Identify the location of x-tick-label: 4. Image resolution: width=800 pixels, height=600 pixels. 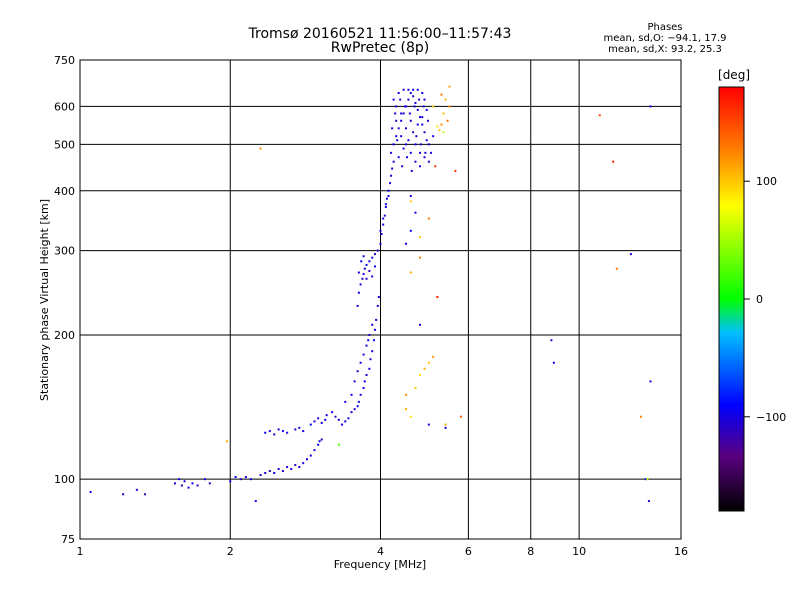
(380, 551).